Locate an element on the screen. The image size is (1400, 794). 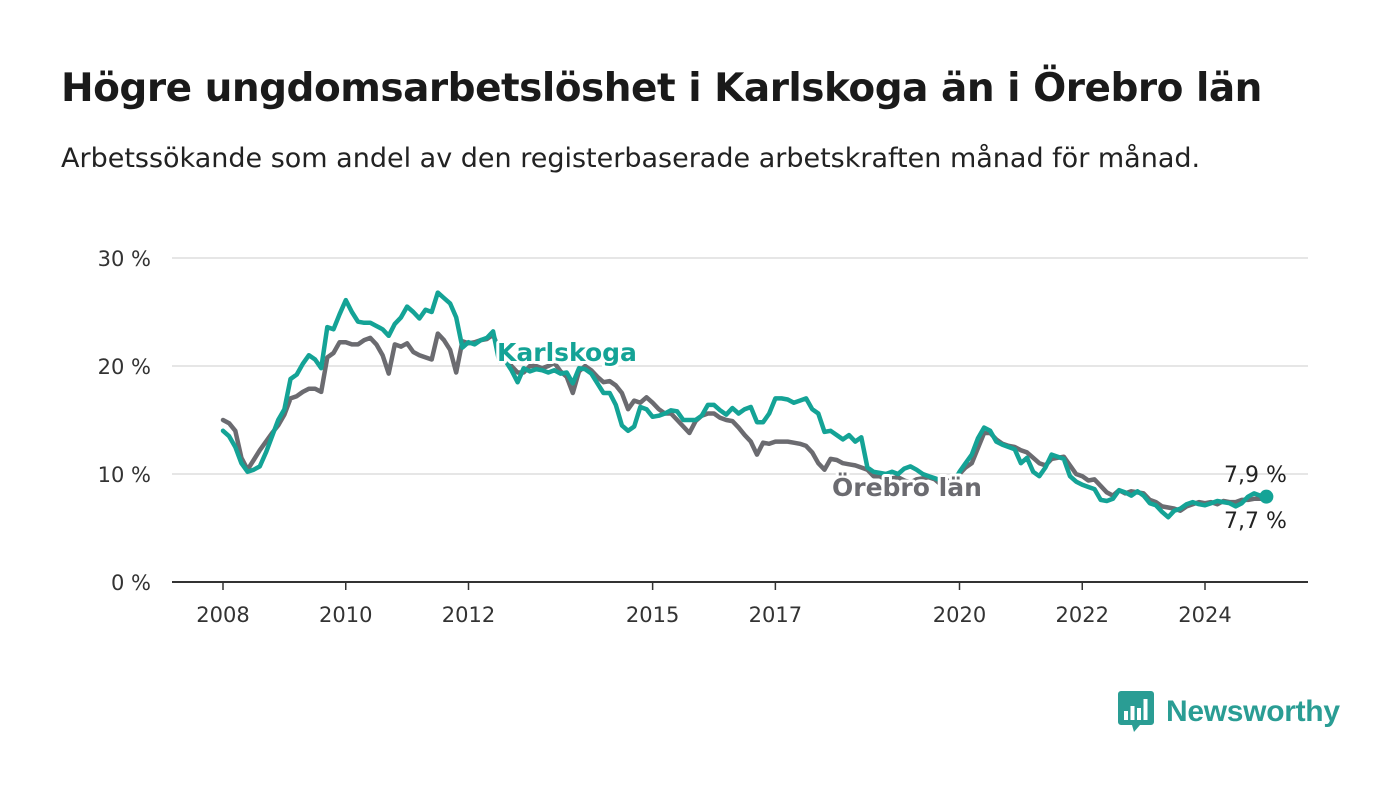
x-tick-label: 2022 is located at coordinates (1082, 615).